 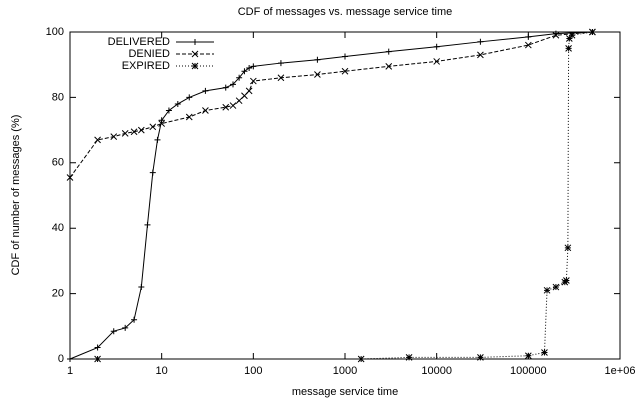 I want to click on y-tick-label: 40, so click(x=58, y=228).